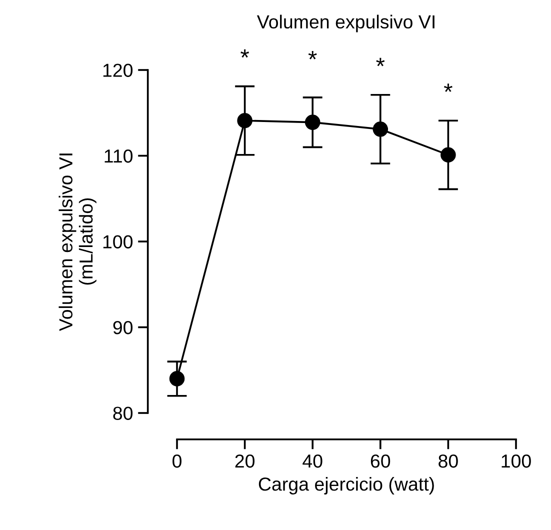 Image resolution: width=551 pixels, height=530 pixels. I want to click on x-axis-title: Carga ejercicio (watt), so click(346, 485).